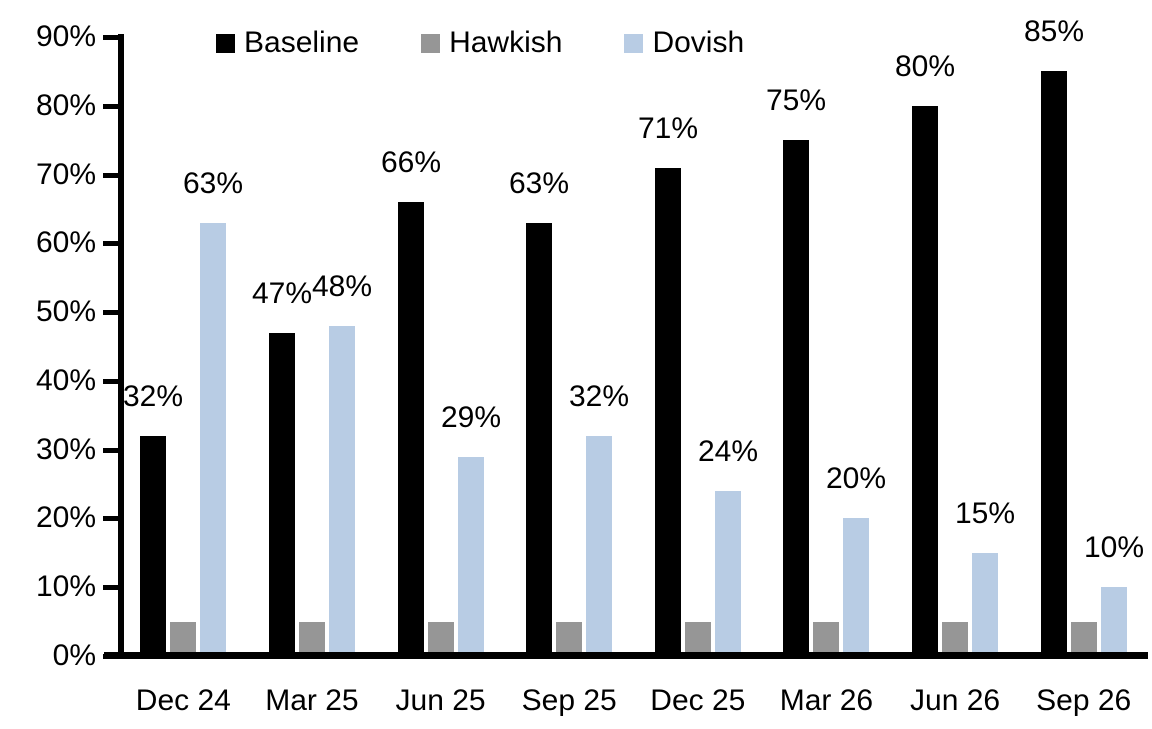 The image size is (1152, 729). What do you see at coordinates (225, 43) in the screenshot?
I see `legend-swatch-baseline` at bounding box center [225, 43].